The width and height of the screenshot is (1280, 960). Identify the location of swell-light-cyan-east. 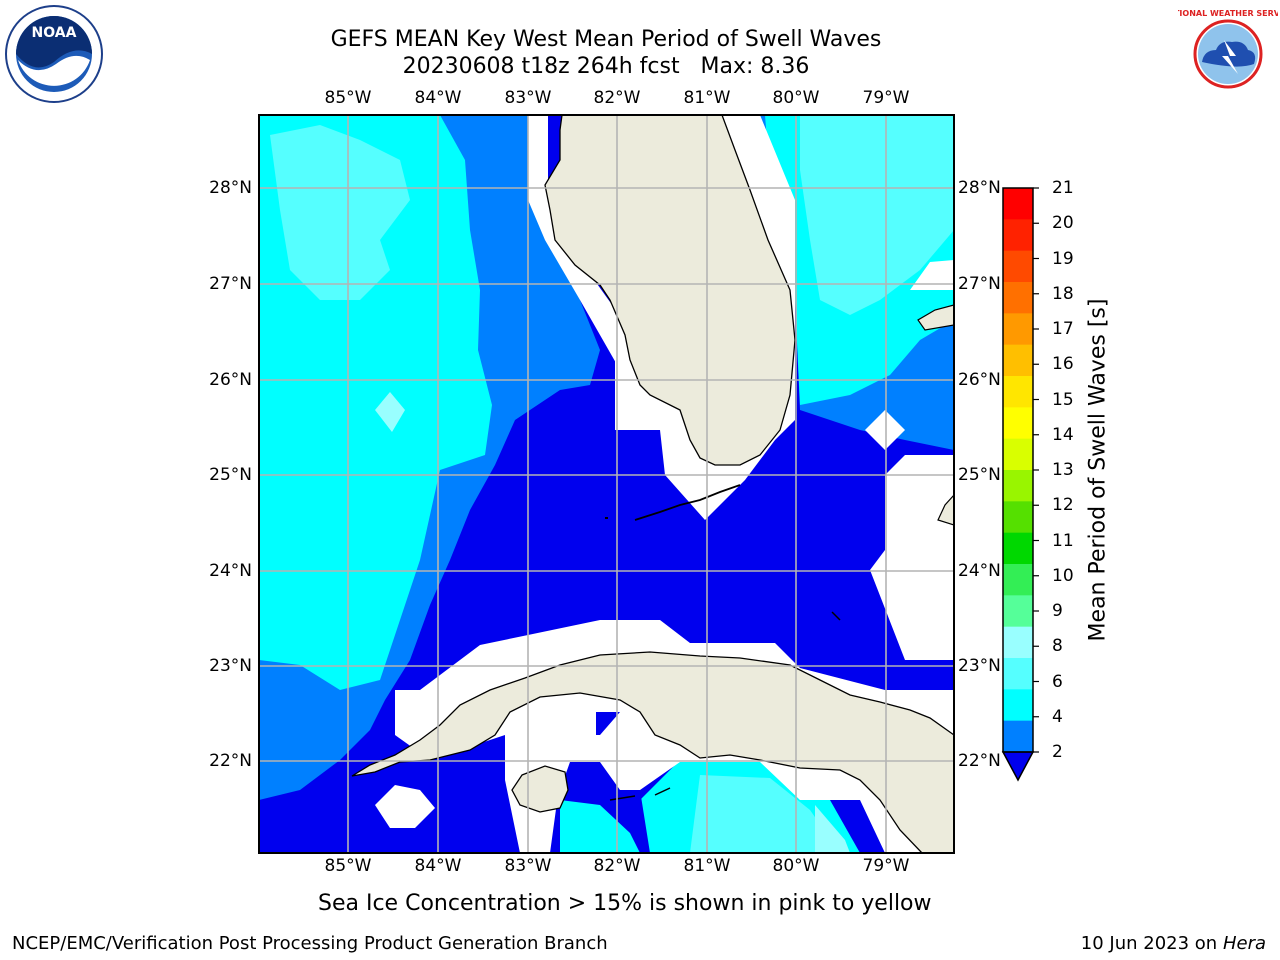
(877, 215).